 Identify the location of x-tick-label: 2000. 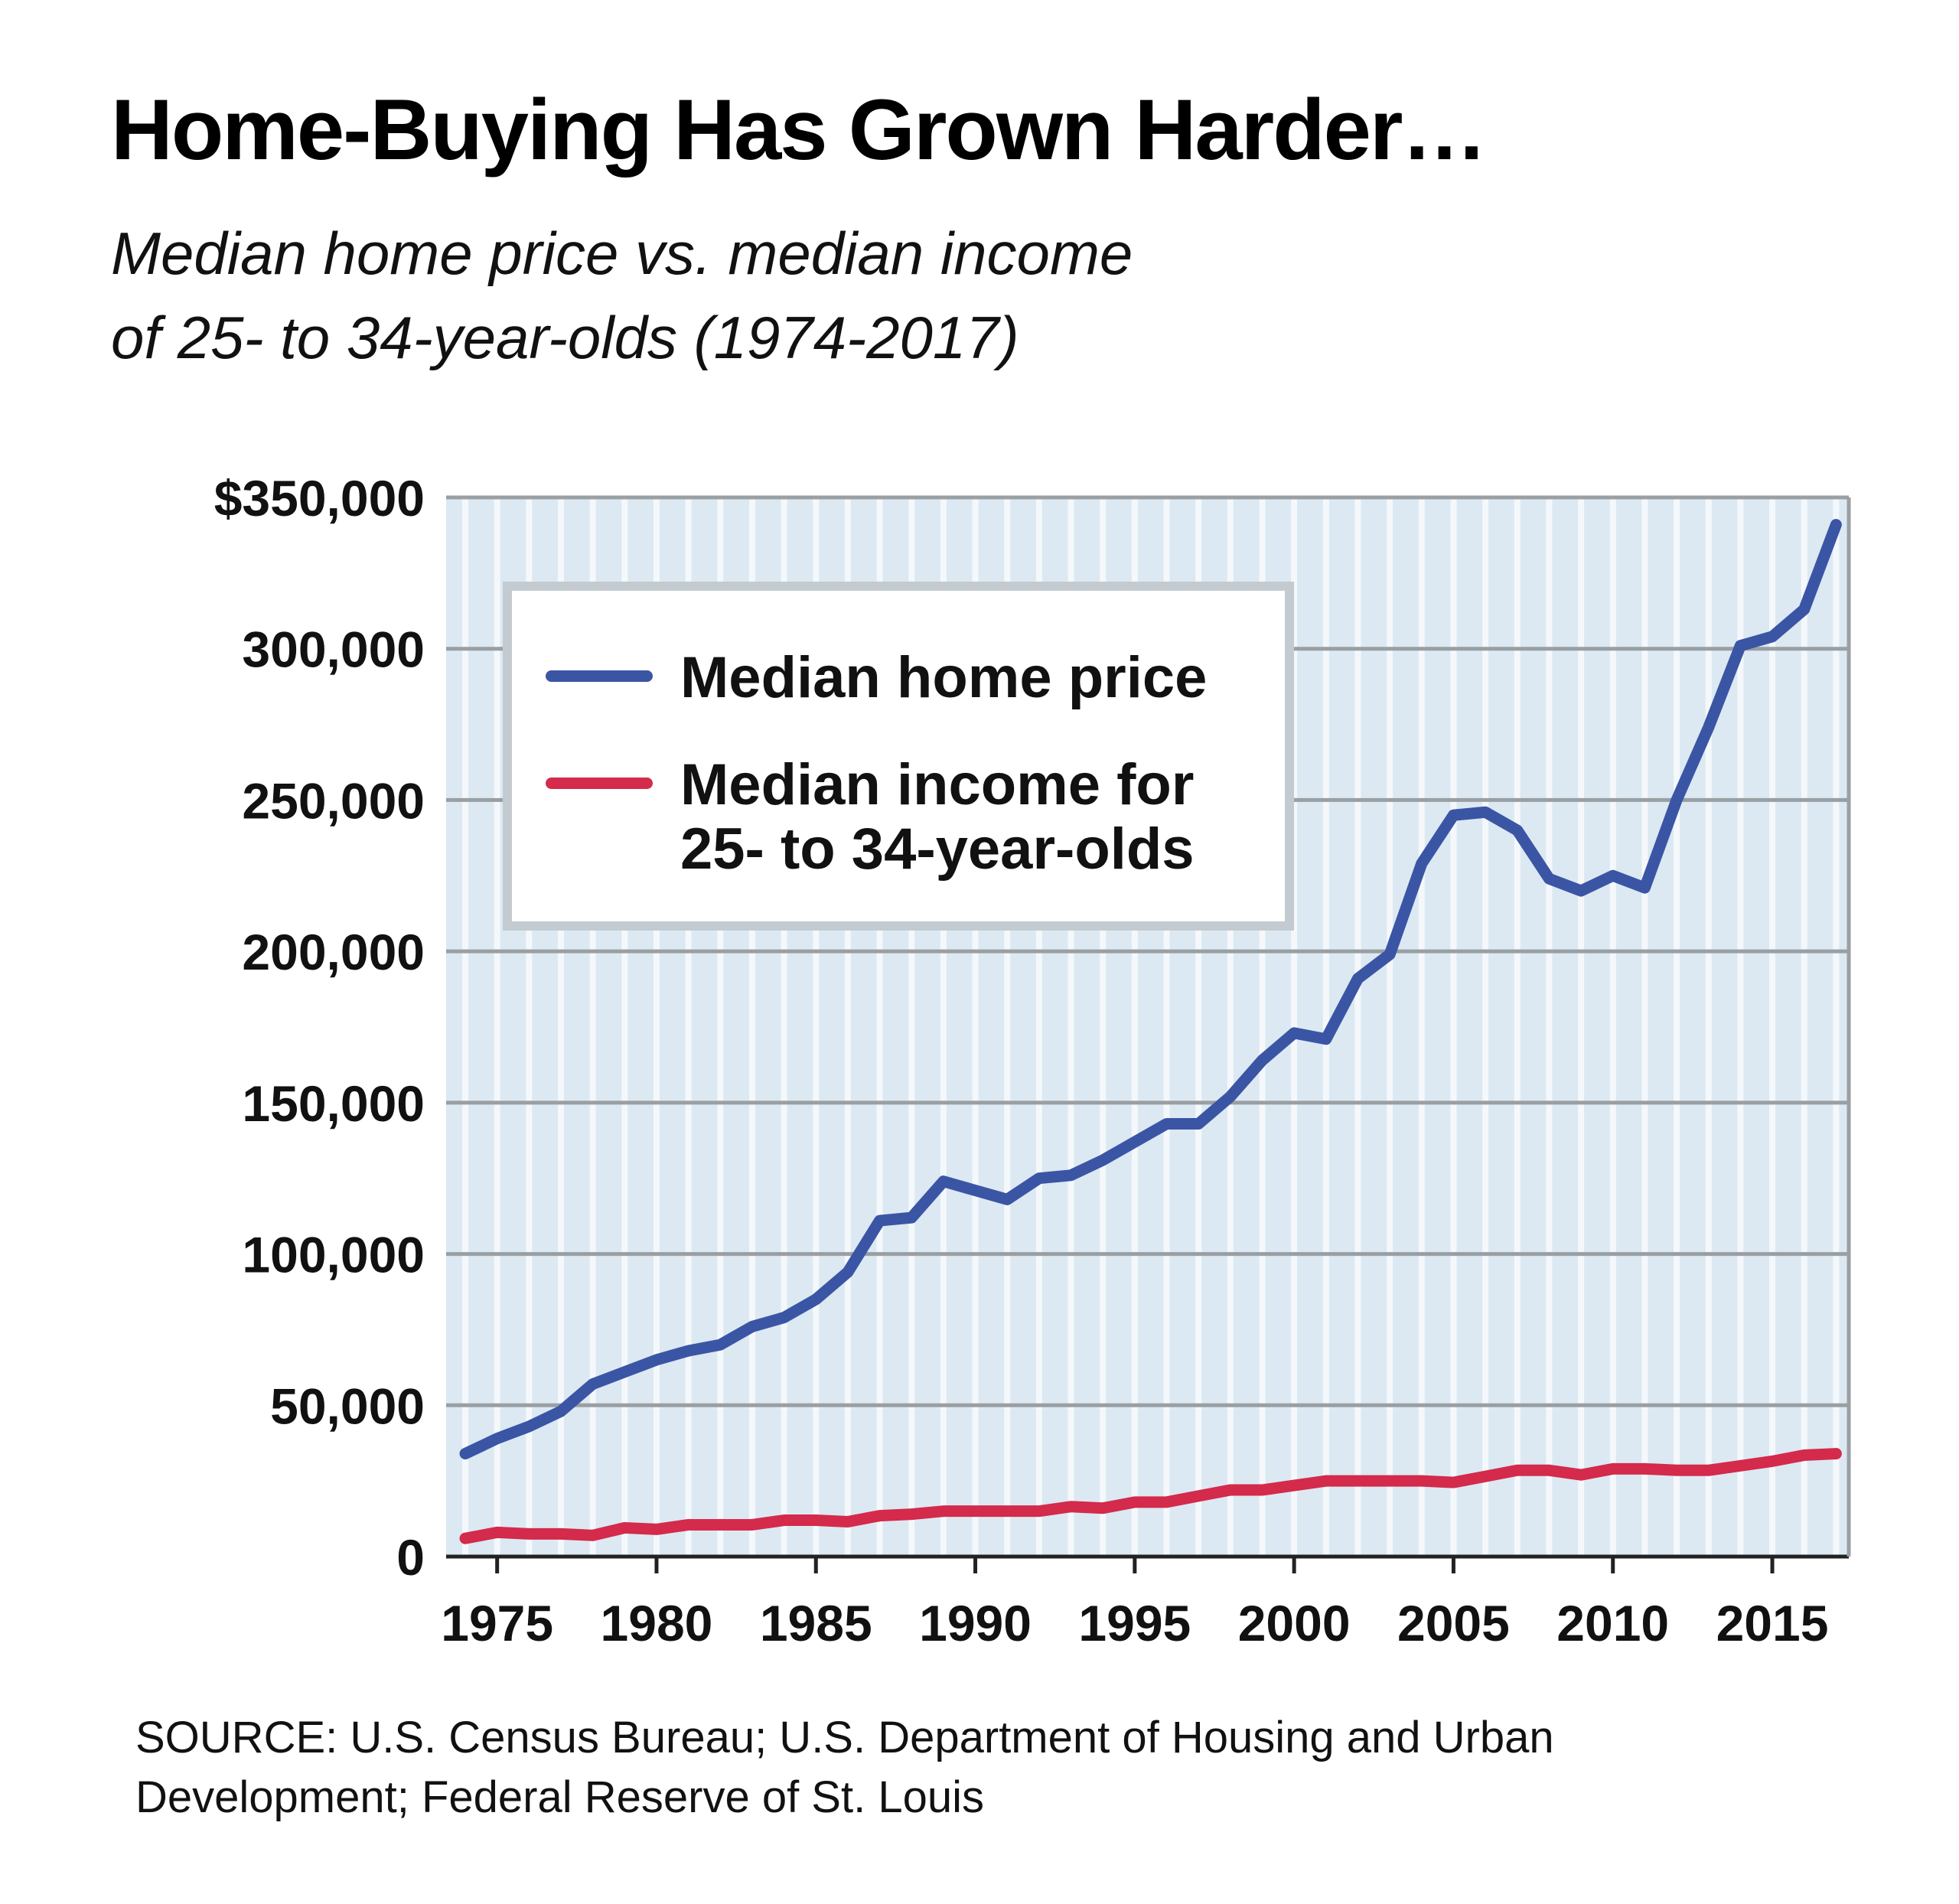
(1294, 1623).